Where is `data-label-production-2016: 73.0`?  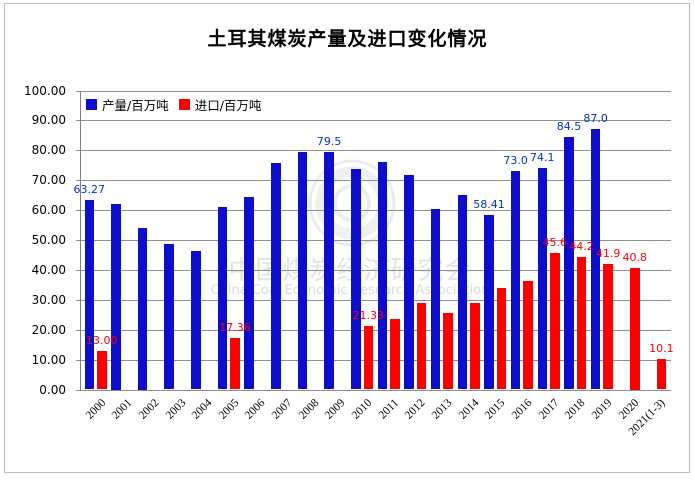
data-label-production-2016: 73.0 is located at coordinates (515, 161).